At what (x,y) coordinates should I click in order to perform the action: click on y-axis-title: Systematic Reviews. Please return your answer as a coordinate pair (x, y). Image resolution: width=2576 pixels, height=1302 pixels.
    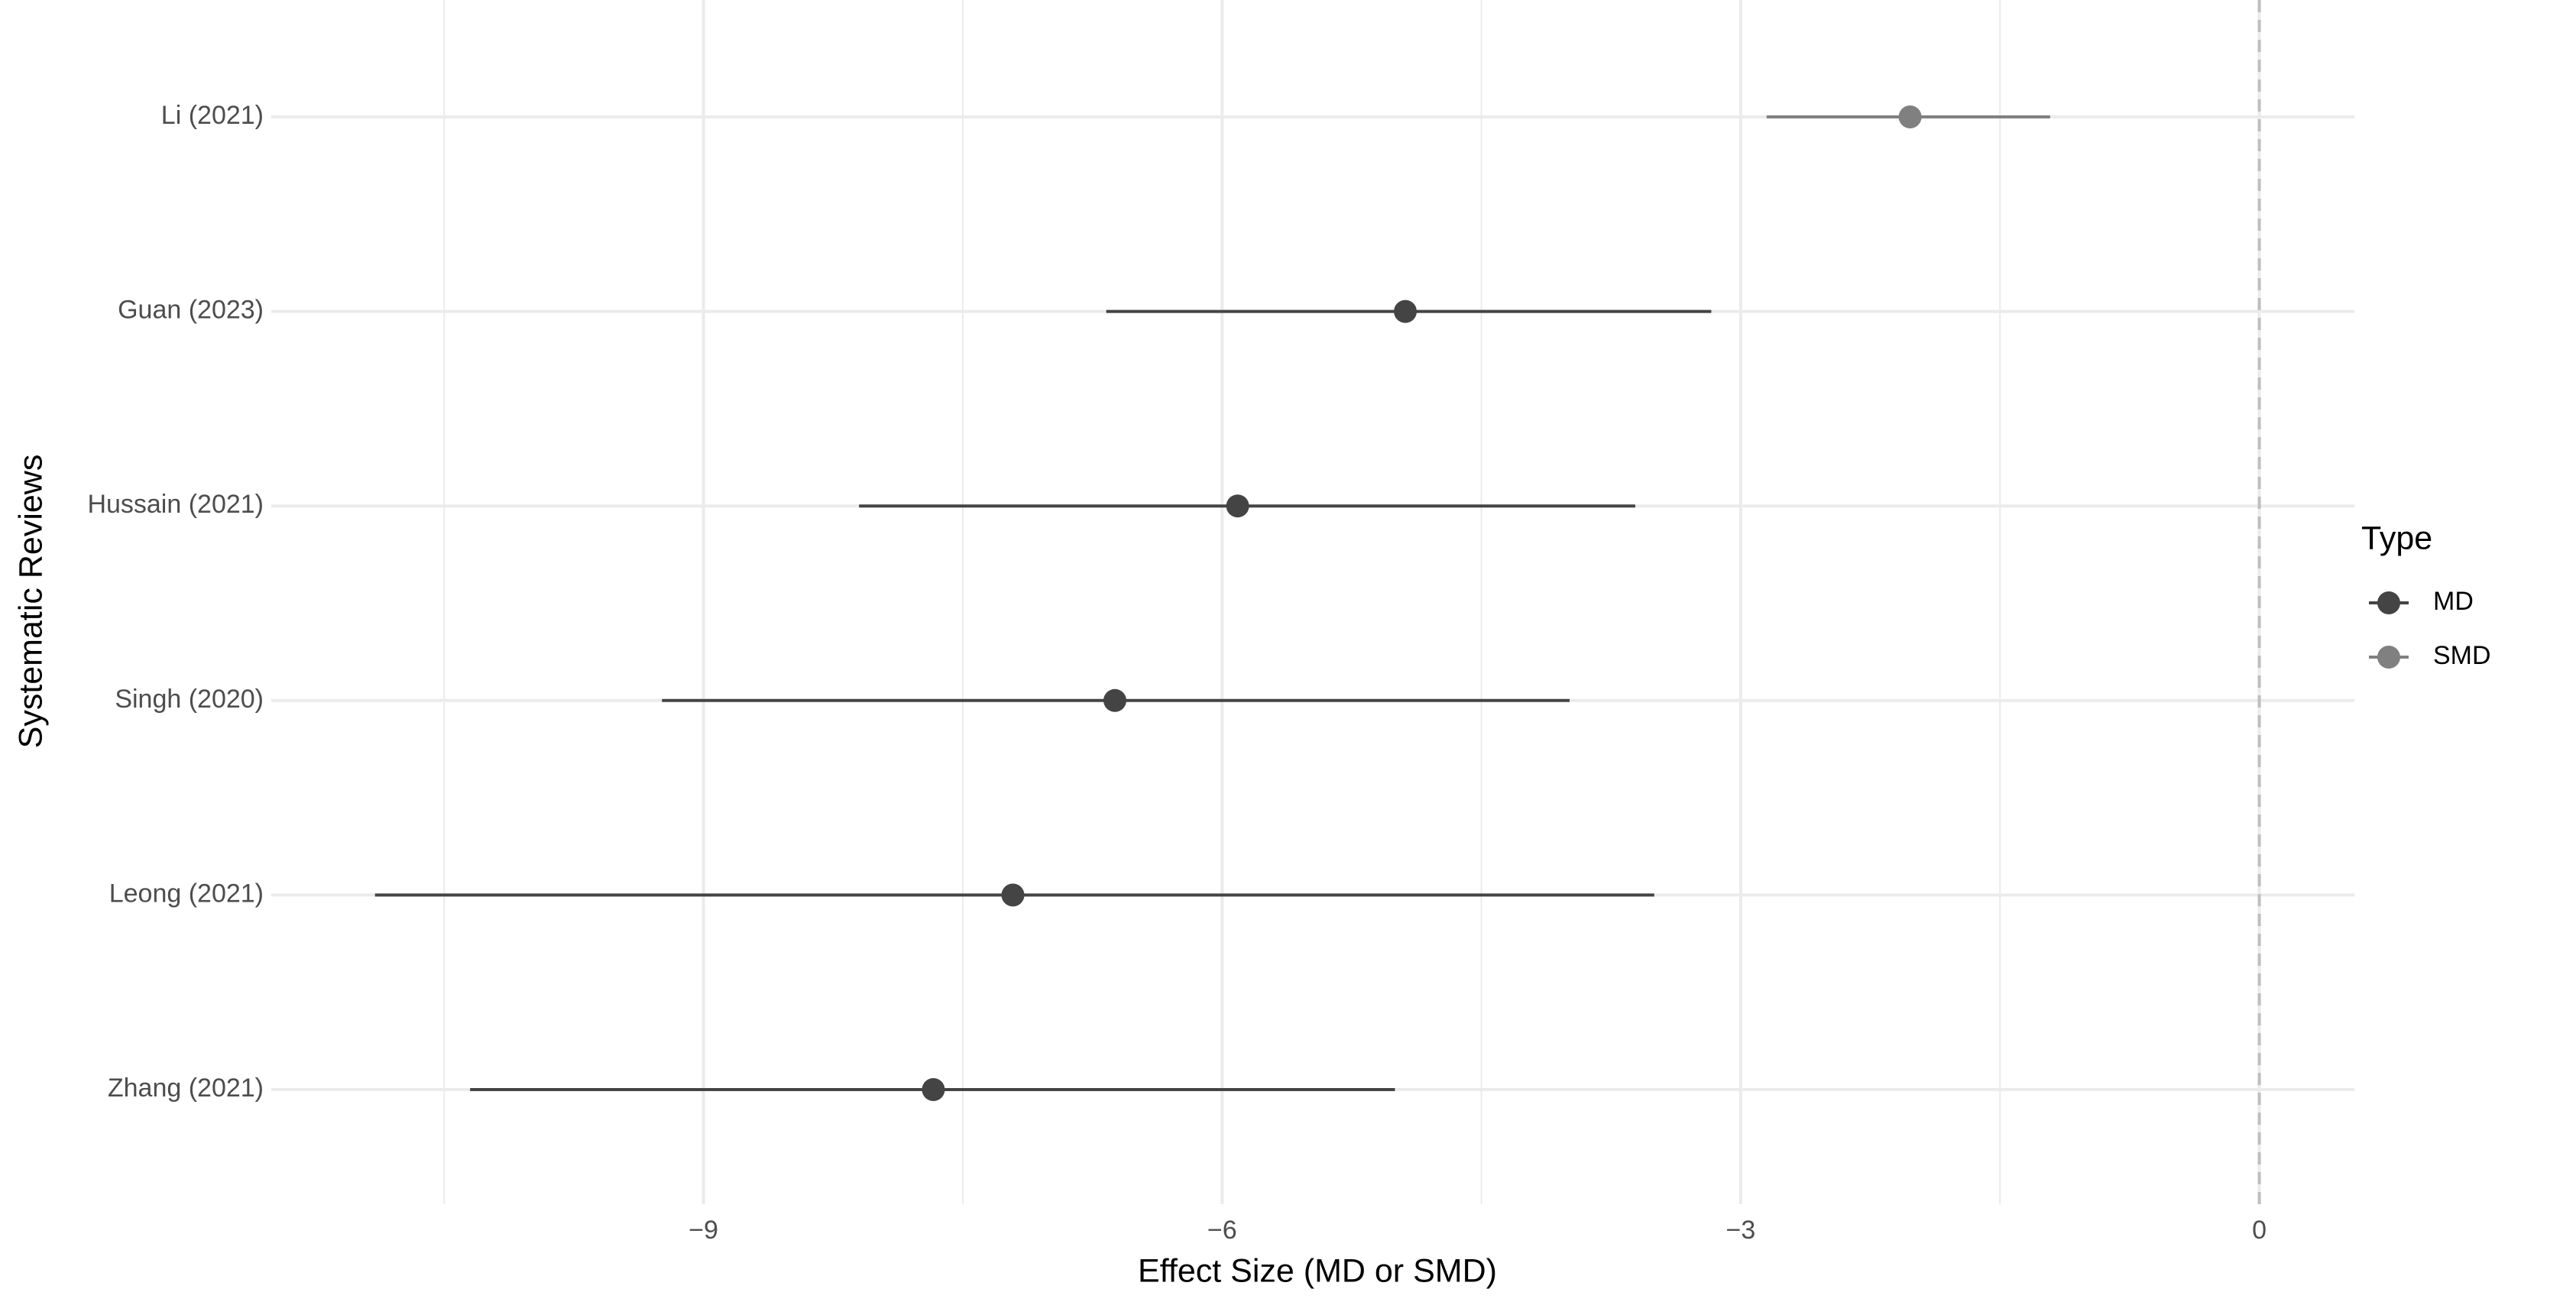
    Looking at the image, I should click on (30, 602).